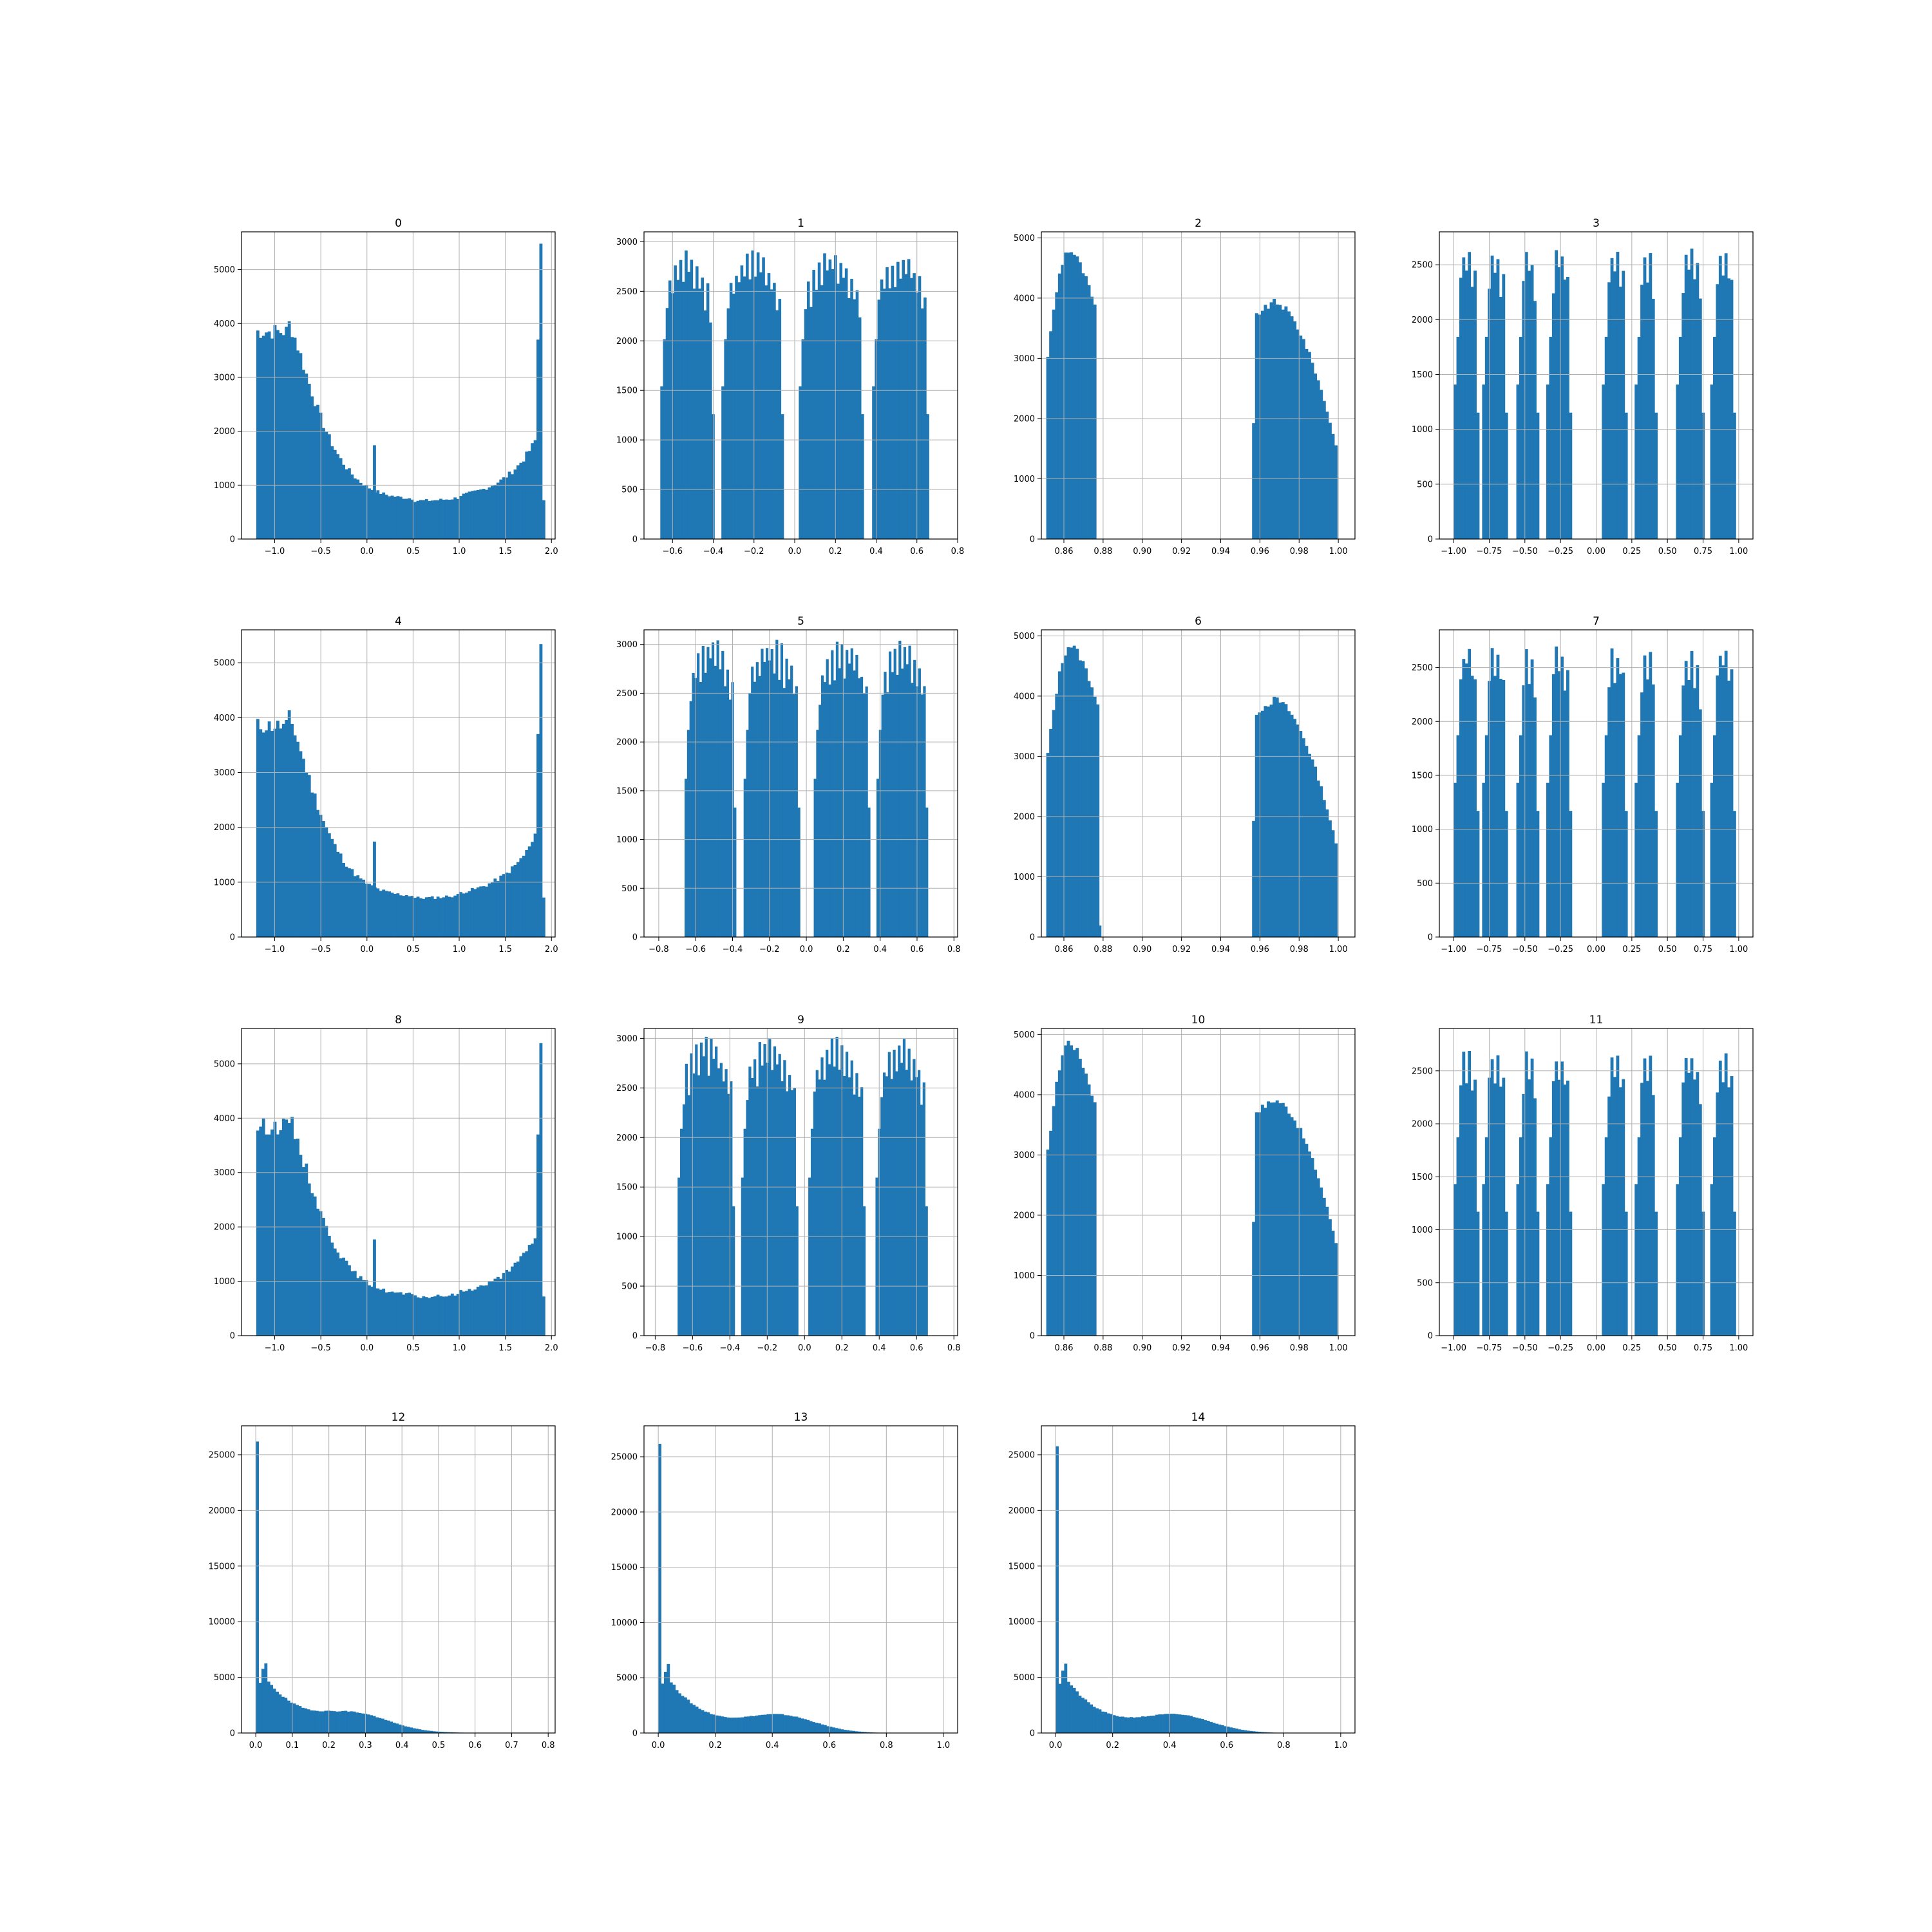  Describe the element at coordinates (695, 949) in the screenshot. I see `x-tick-label: −0.6` at that location.